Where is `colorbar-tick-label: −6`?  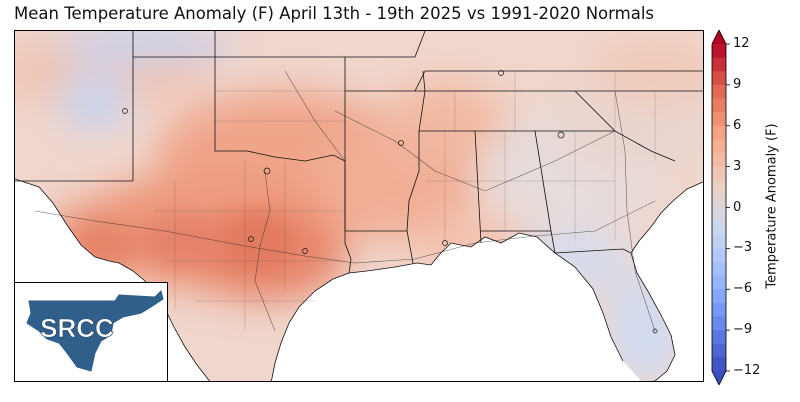 colorbar-tick-label: −6 is located at coordinates (743, 289).